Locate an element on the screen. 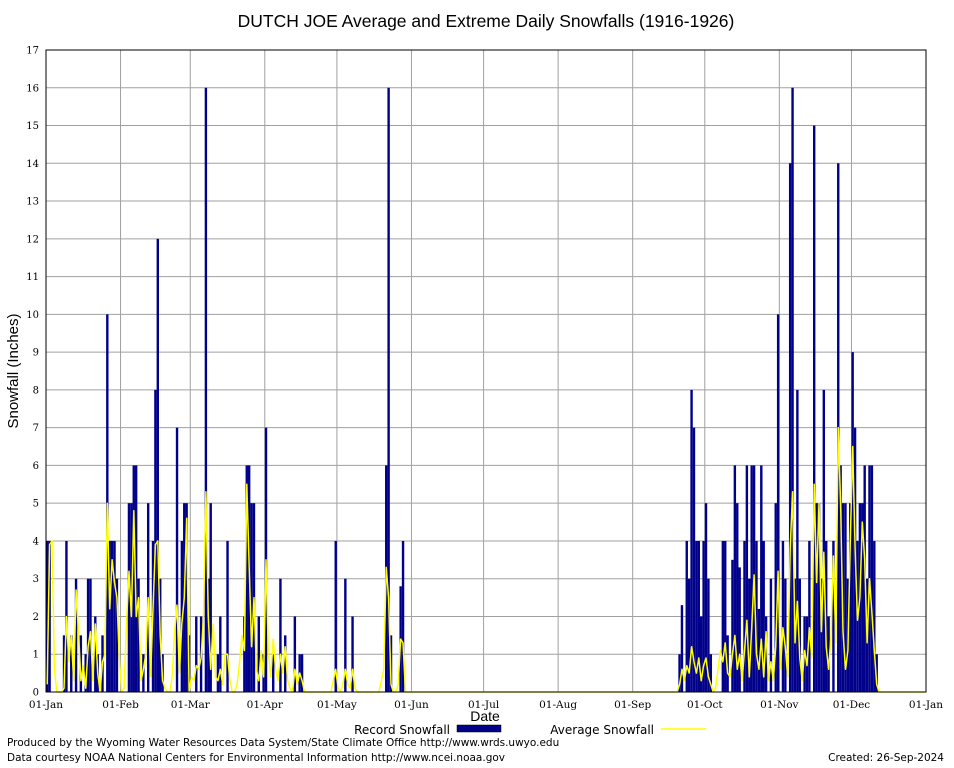 The height and width of the screenshot is (768, 954). x-tick-label: 01-Sep is located at coordinates (632, 705).